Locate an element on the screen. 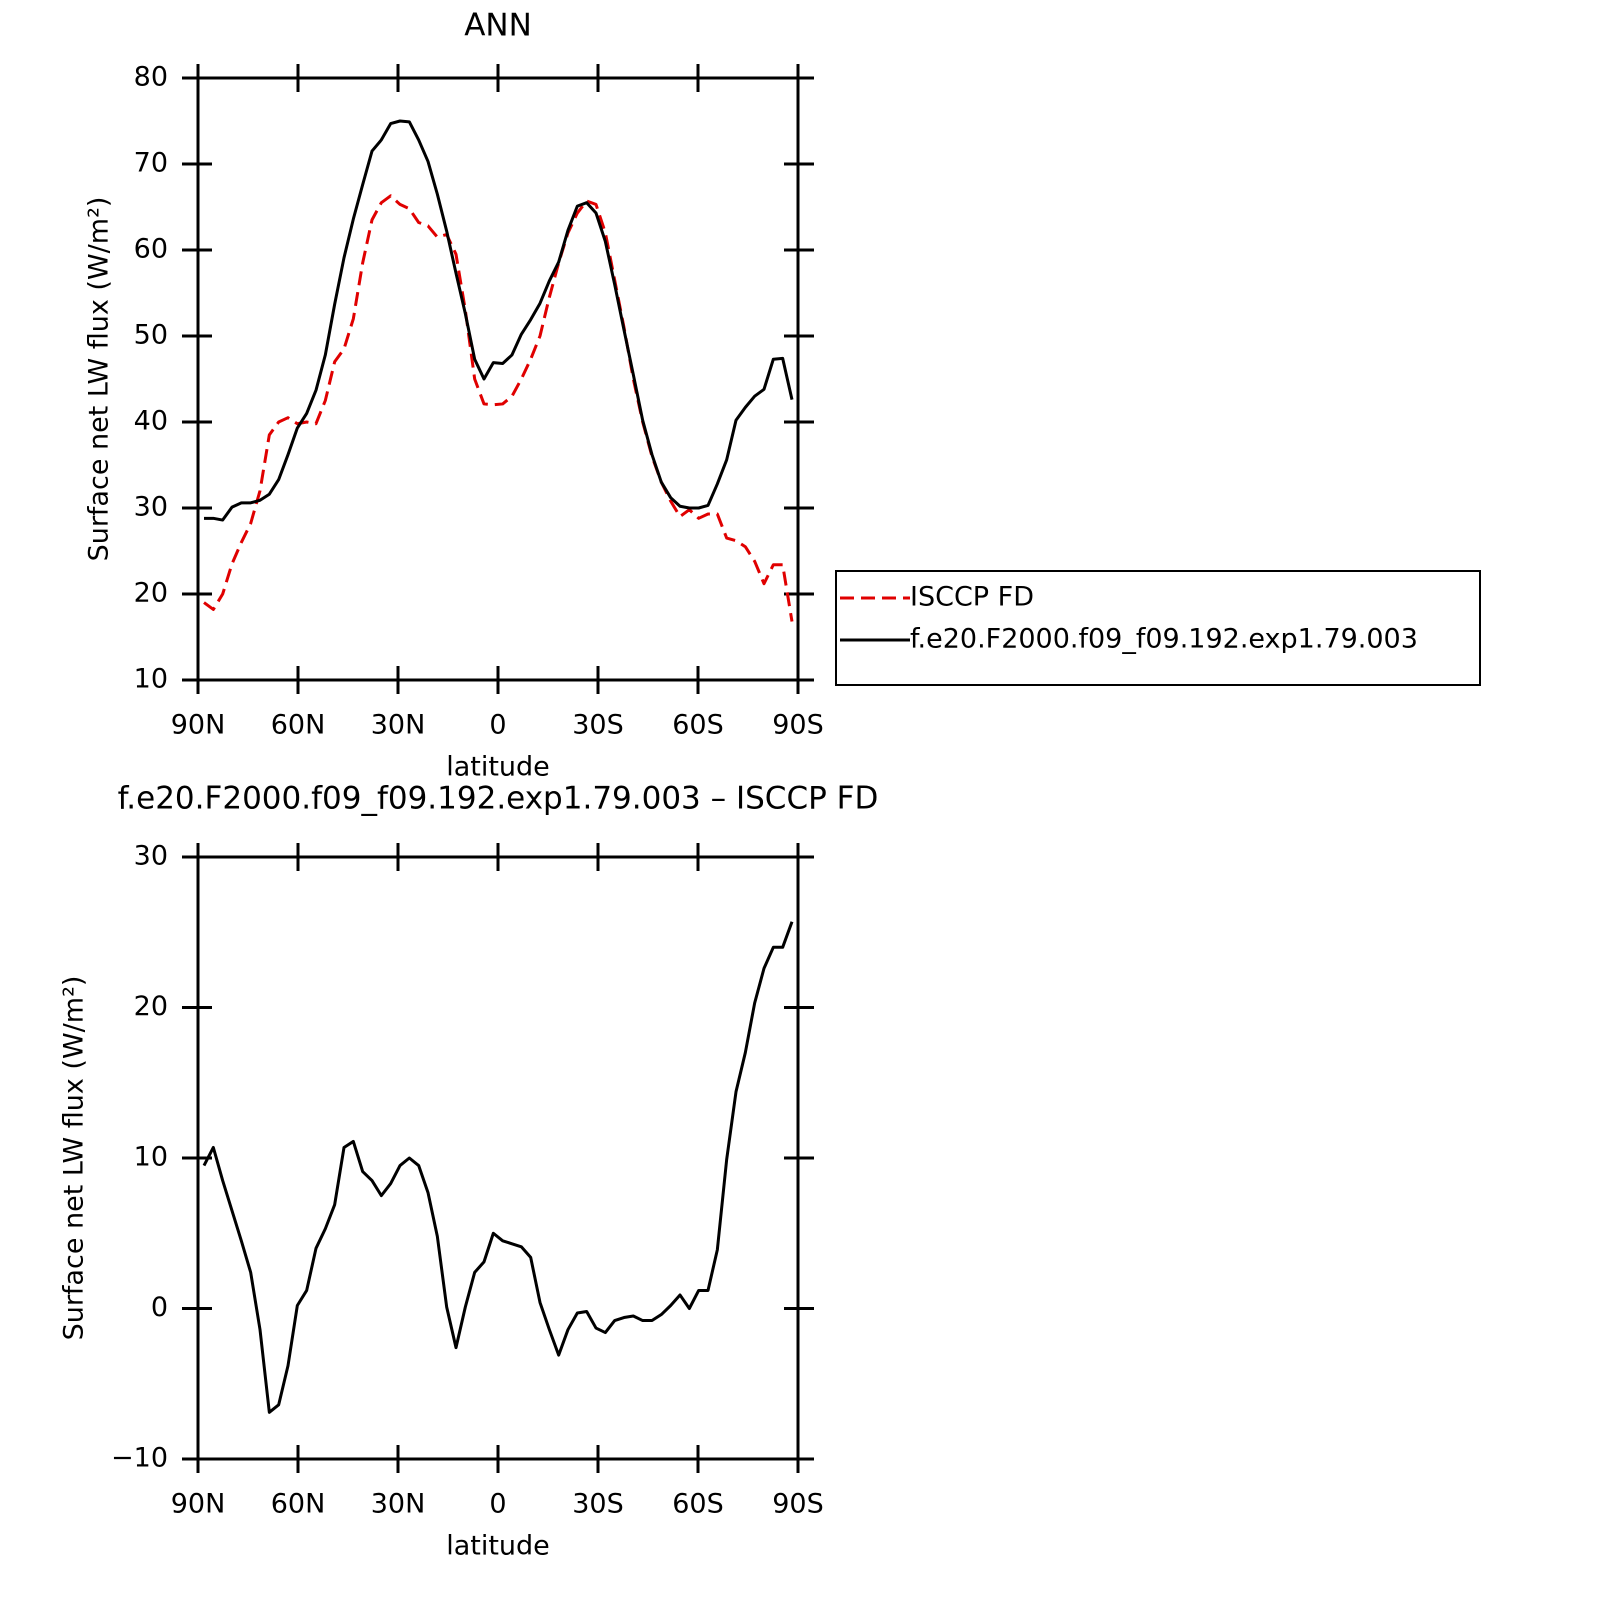  chart-title: ANN is located at coordinates (498, 26).